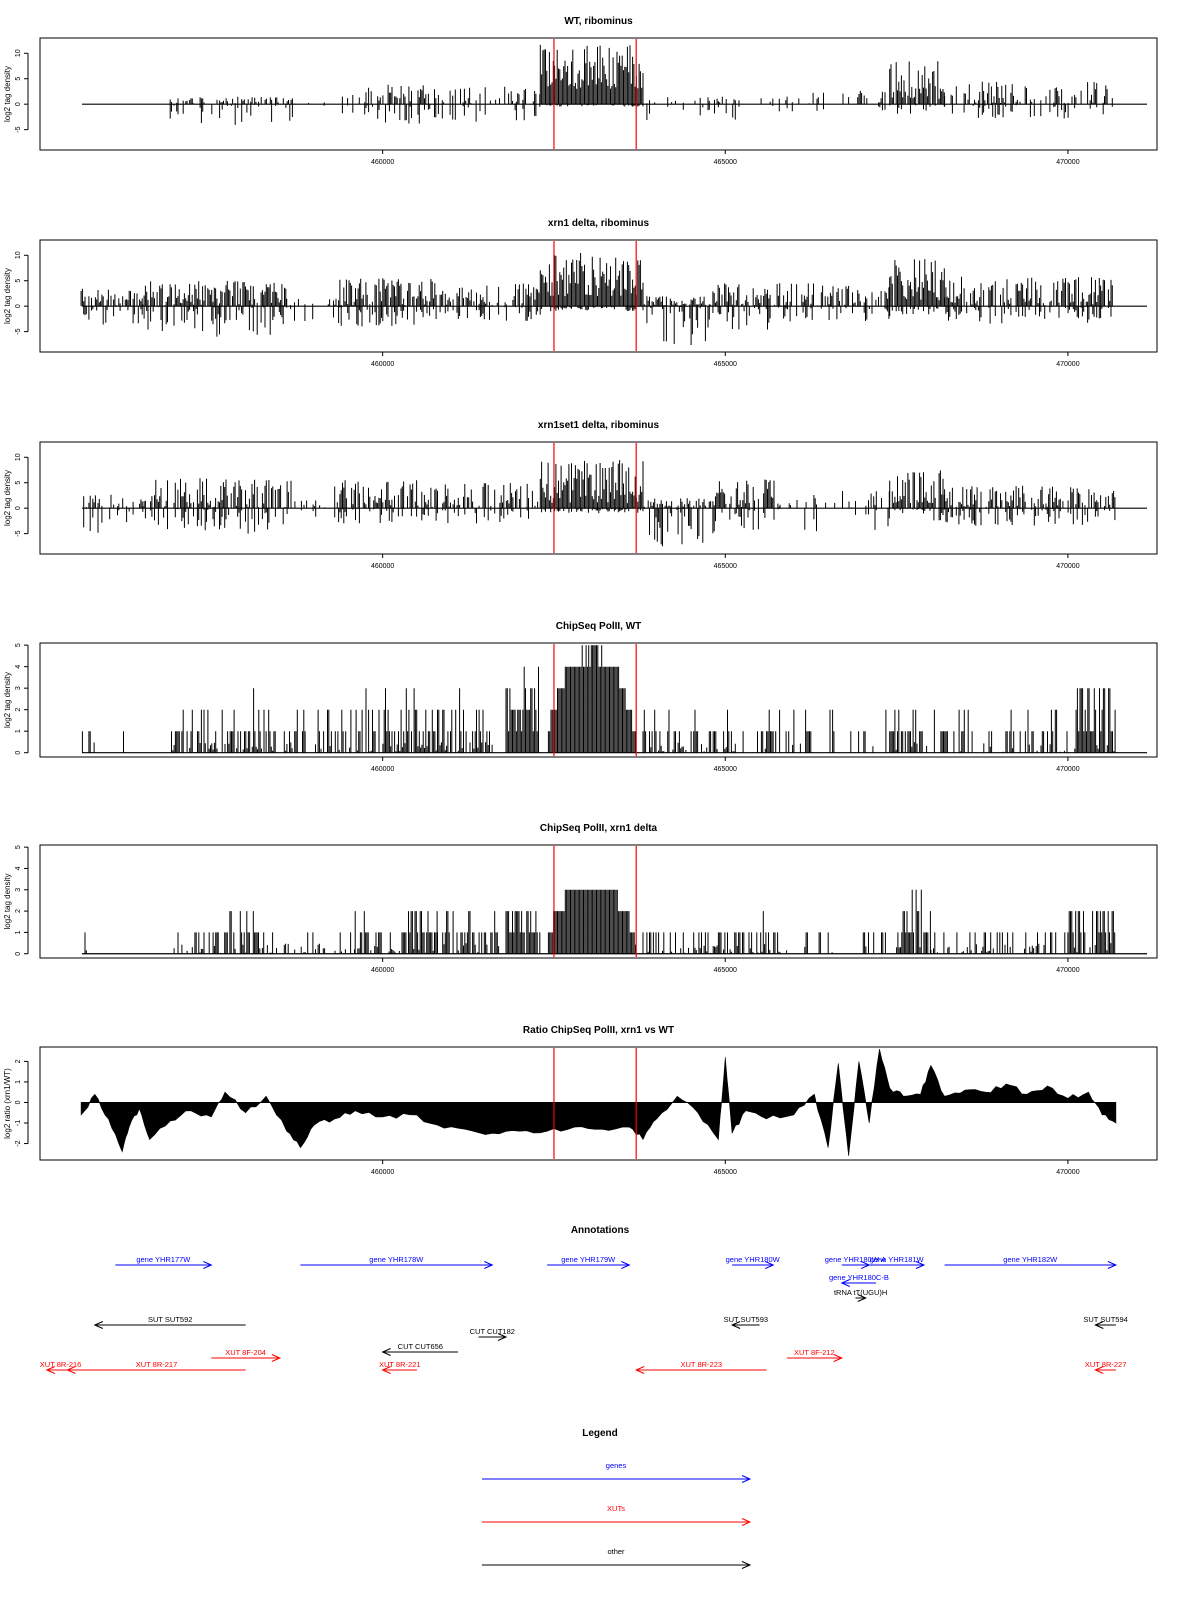 Image resolution: width=1200 pixels, height=1600 pixels. What do you see at coordinates (860, 1292) in the screenshot?
I see `feature-label: tRNA tT(UGU)H` at bounding box center [860, 1292].